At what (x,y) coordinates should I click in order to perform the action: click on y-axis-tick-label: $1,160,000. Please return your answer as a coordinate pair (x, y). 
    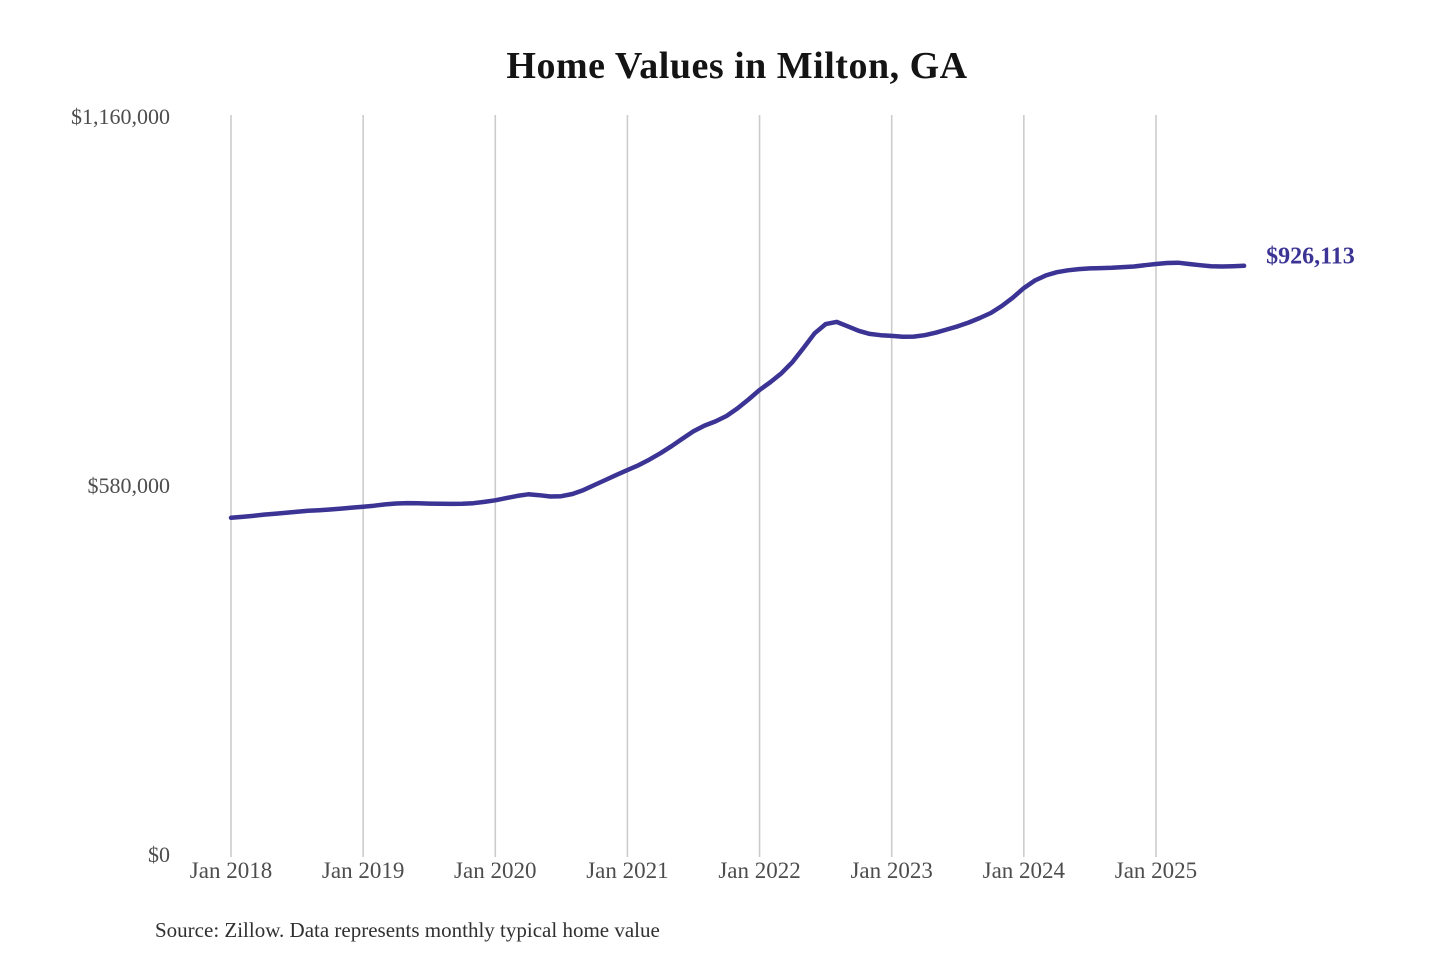
    Looking at the image, I should click on (120, 116).